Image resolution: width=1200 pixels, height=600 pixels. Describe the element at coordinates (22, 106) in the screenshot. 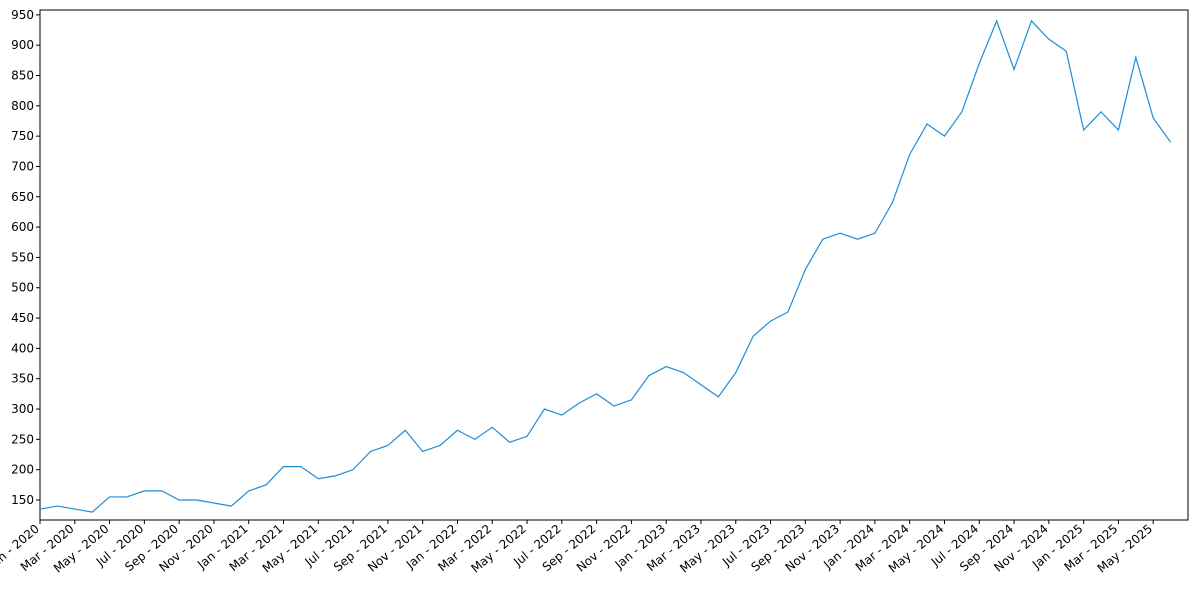

I see `y-tick-label: 800` at that location.